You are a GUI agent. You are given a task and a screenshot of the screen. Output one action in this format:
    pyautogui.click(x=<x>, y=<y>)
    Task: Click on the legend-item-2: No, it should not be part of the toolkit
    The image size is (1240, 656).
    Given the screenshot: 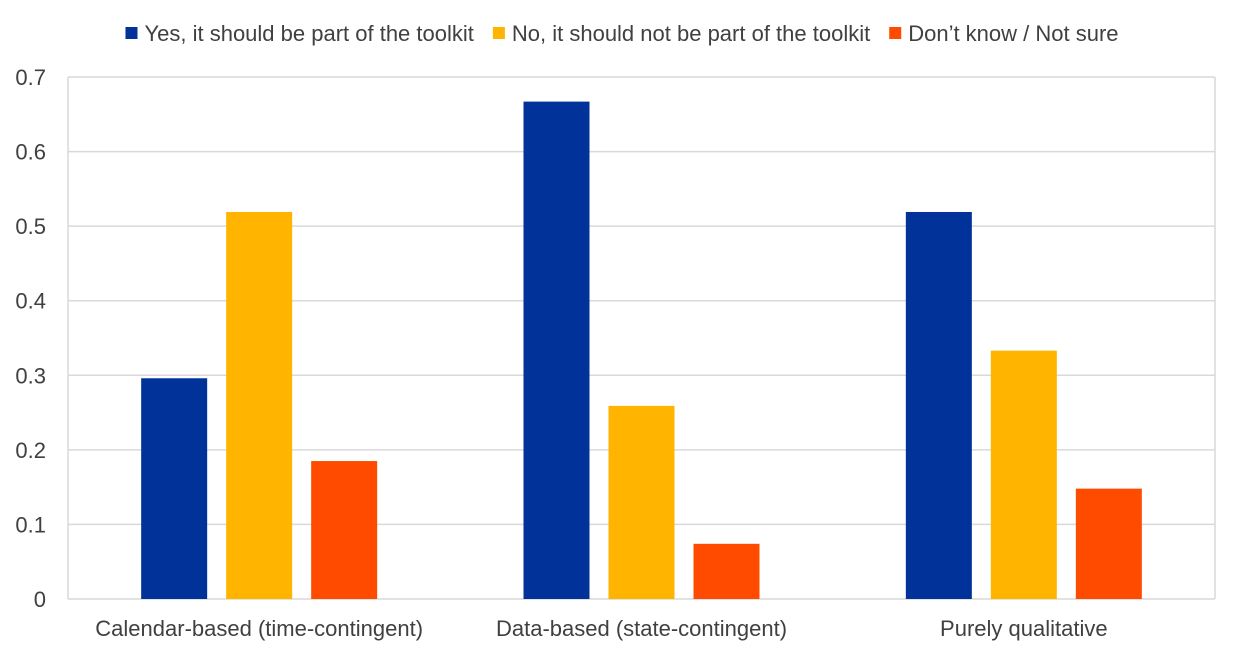 What is the action you would take?
    pyautogui.click(x=681, y=33)
    